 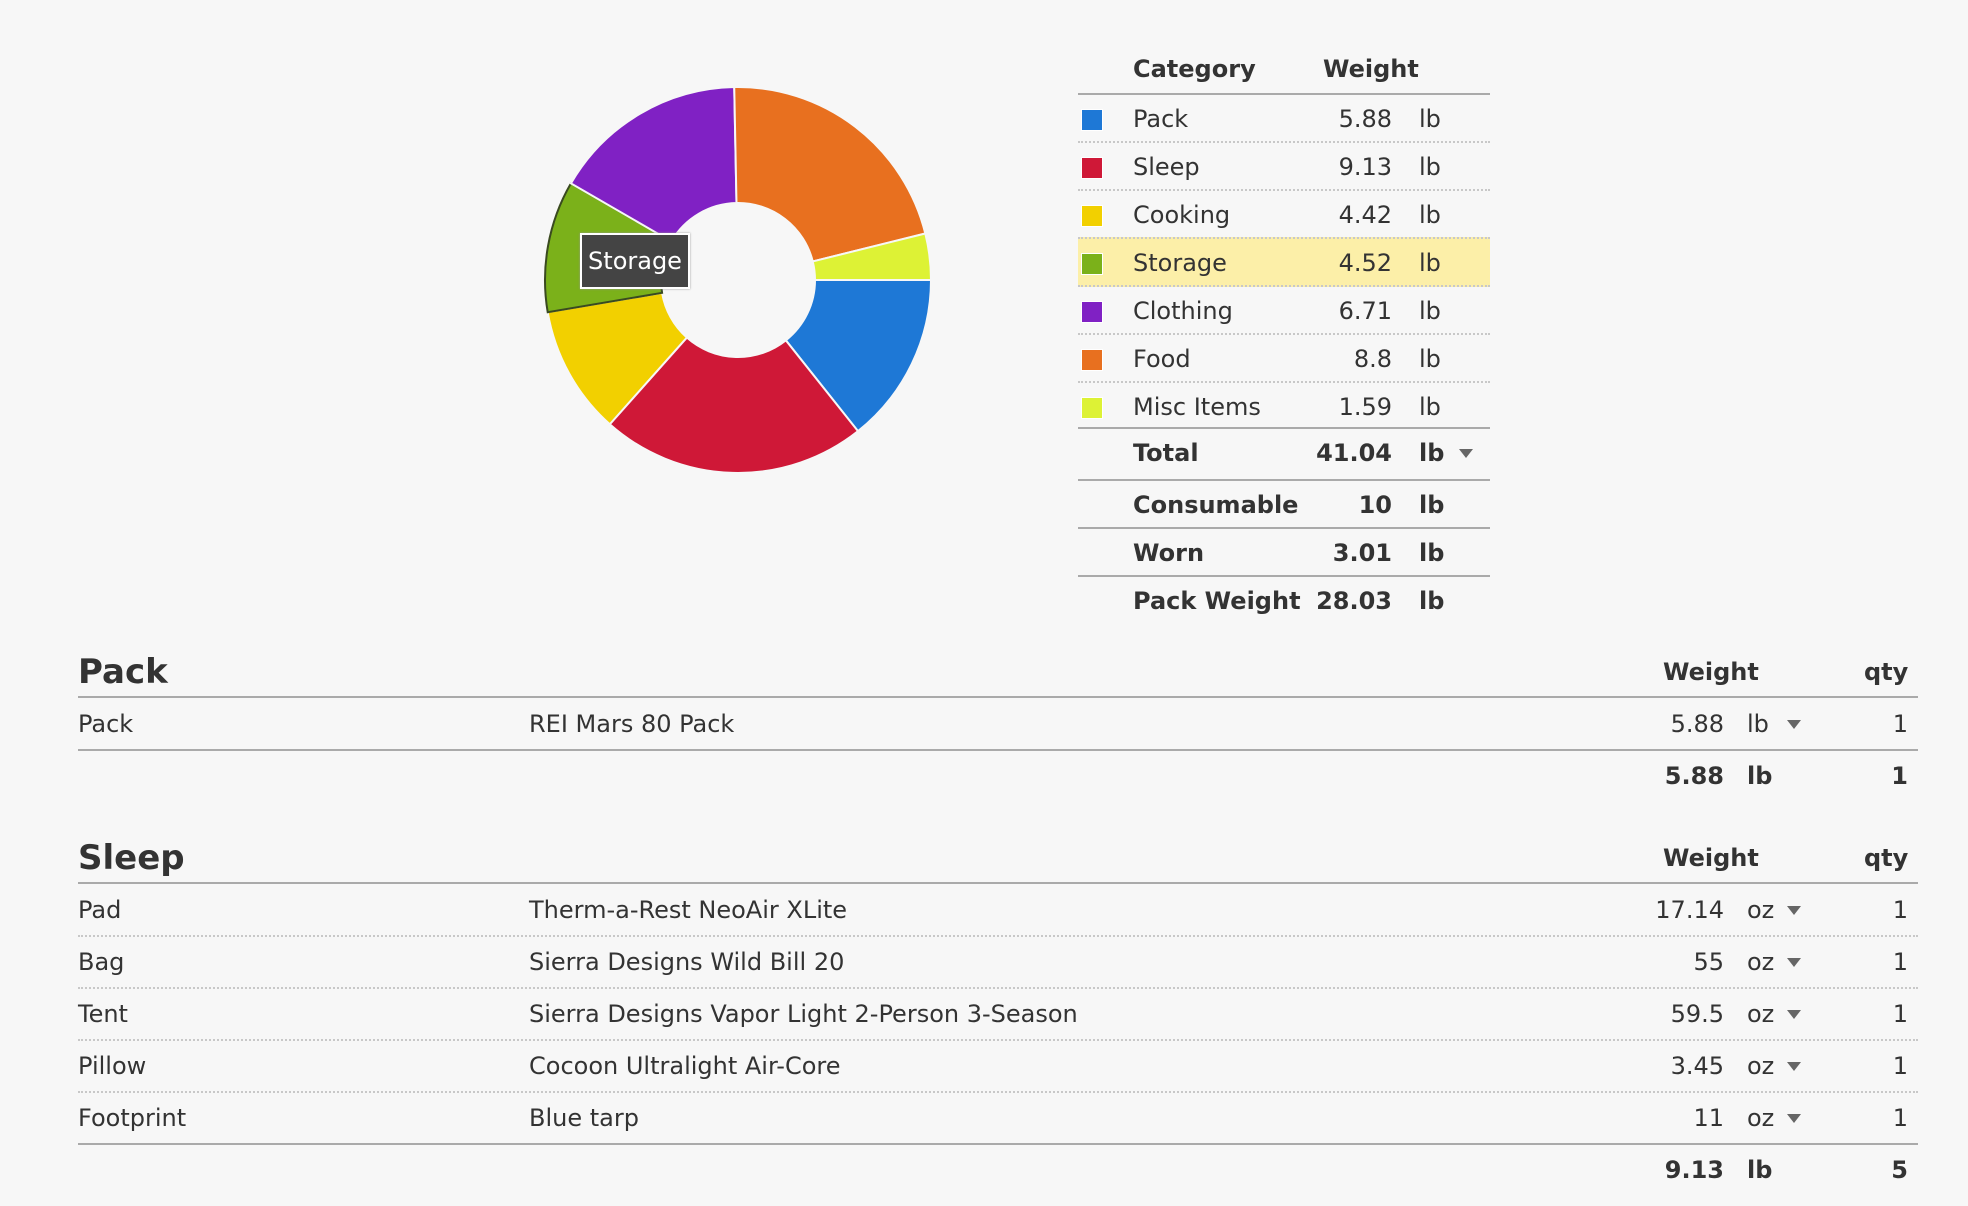 What do you see at coordinates (1694, 776) in the screenshot?
I see `section-total-weight: 5.88` at bounding box center [1694, 776].